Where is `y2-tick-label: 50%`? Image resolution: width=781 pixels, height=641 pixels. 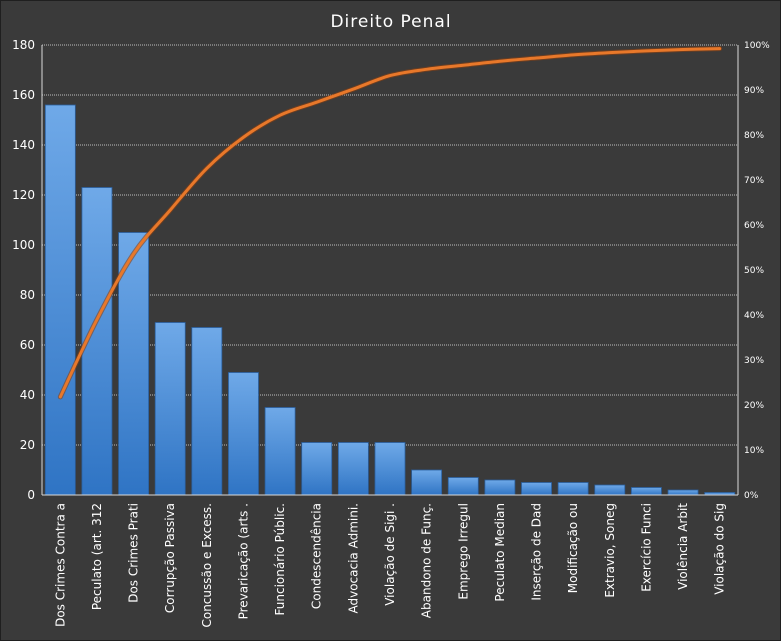
y2-tick-label: 50% is located at coordinates (754, 271).